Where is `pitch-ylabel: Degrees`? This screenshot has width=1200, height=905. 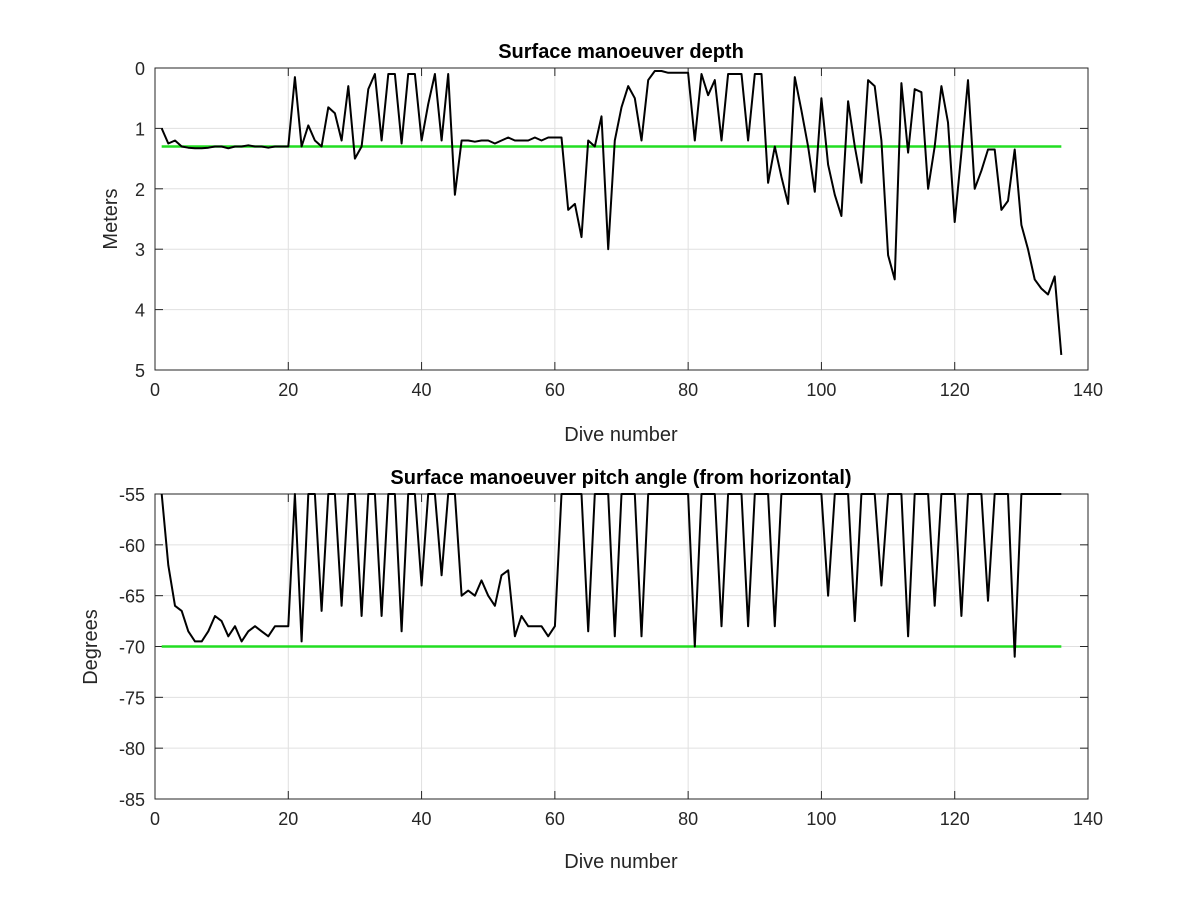
pitch-ylabel: Degrees is located at coordinates (91, 647).